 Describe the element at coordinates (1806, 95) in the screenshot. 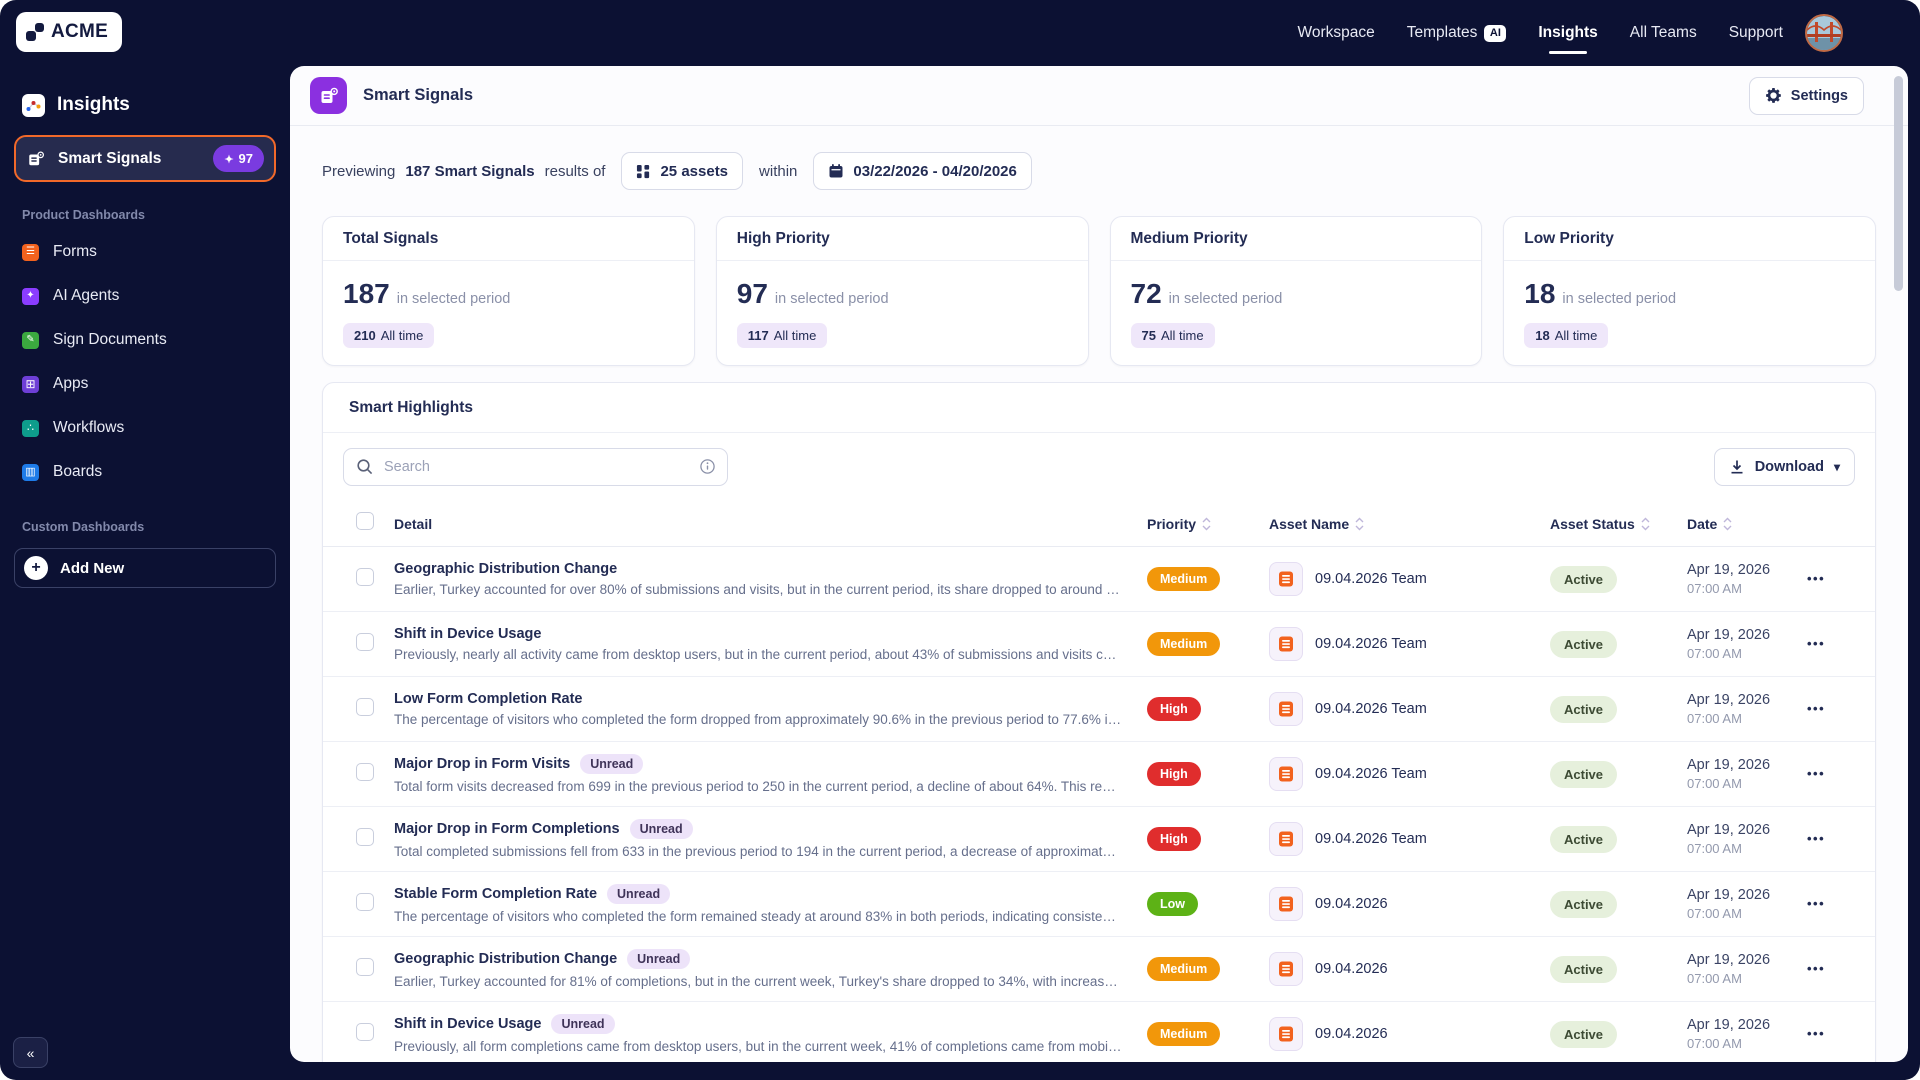

I see `settings-button: Settings` at that location.